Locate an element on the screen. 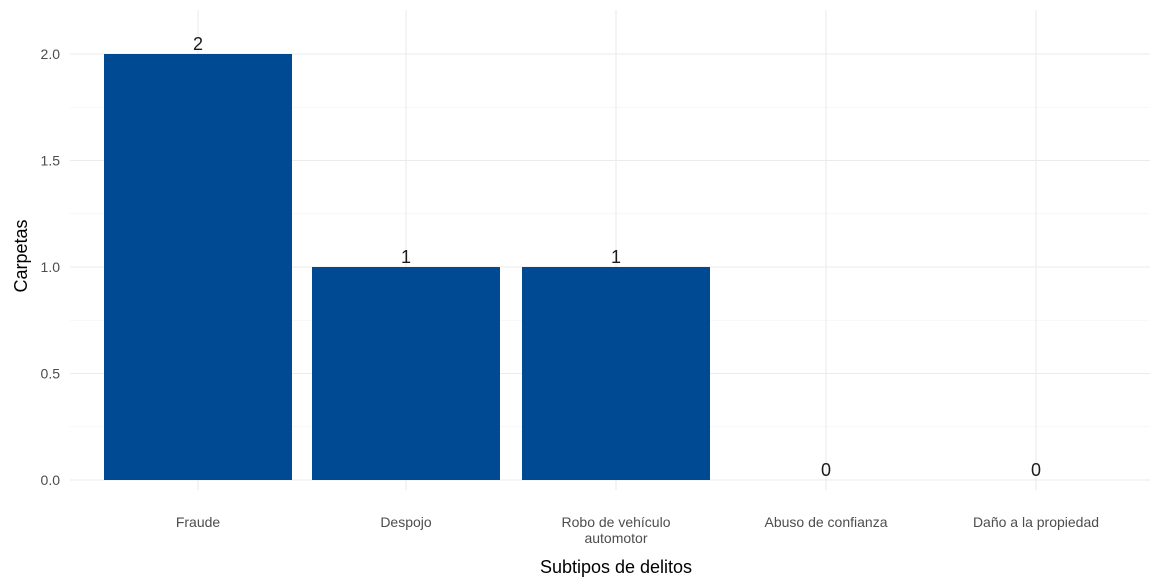 Image resolution: width=1156 pixels, height=580 pixels. x-axis-title: Subtipos de delitos is located at coordinates (616, 567).